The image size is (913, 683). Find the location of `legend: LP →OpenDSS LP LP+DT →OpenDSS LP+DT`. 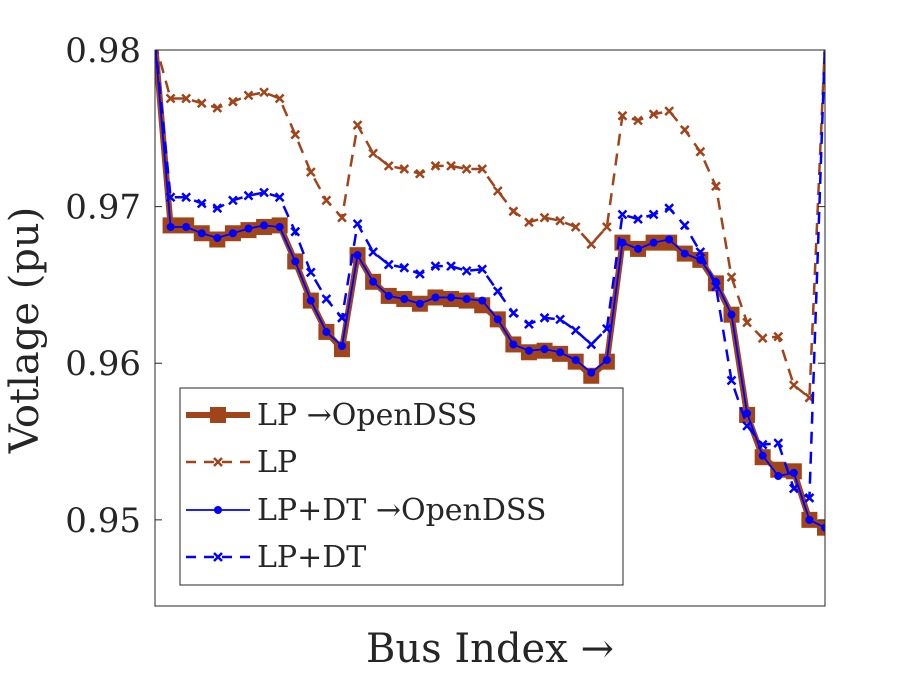

legend: LP →OpenDSS LP LP+DT →OpenDSS LP+DT is located at coordinates (401, 486).